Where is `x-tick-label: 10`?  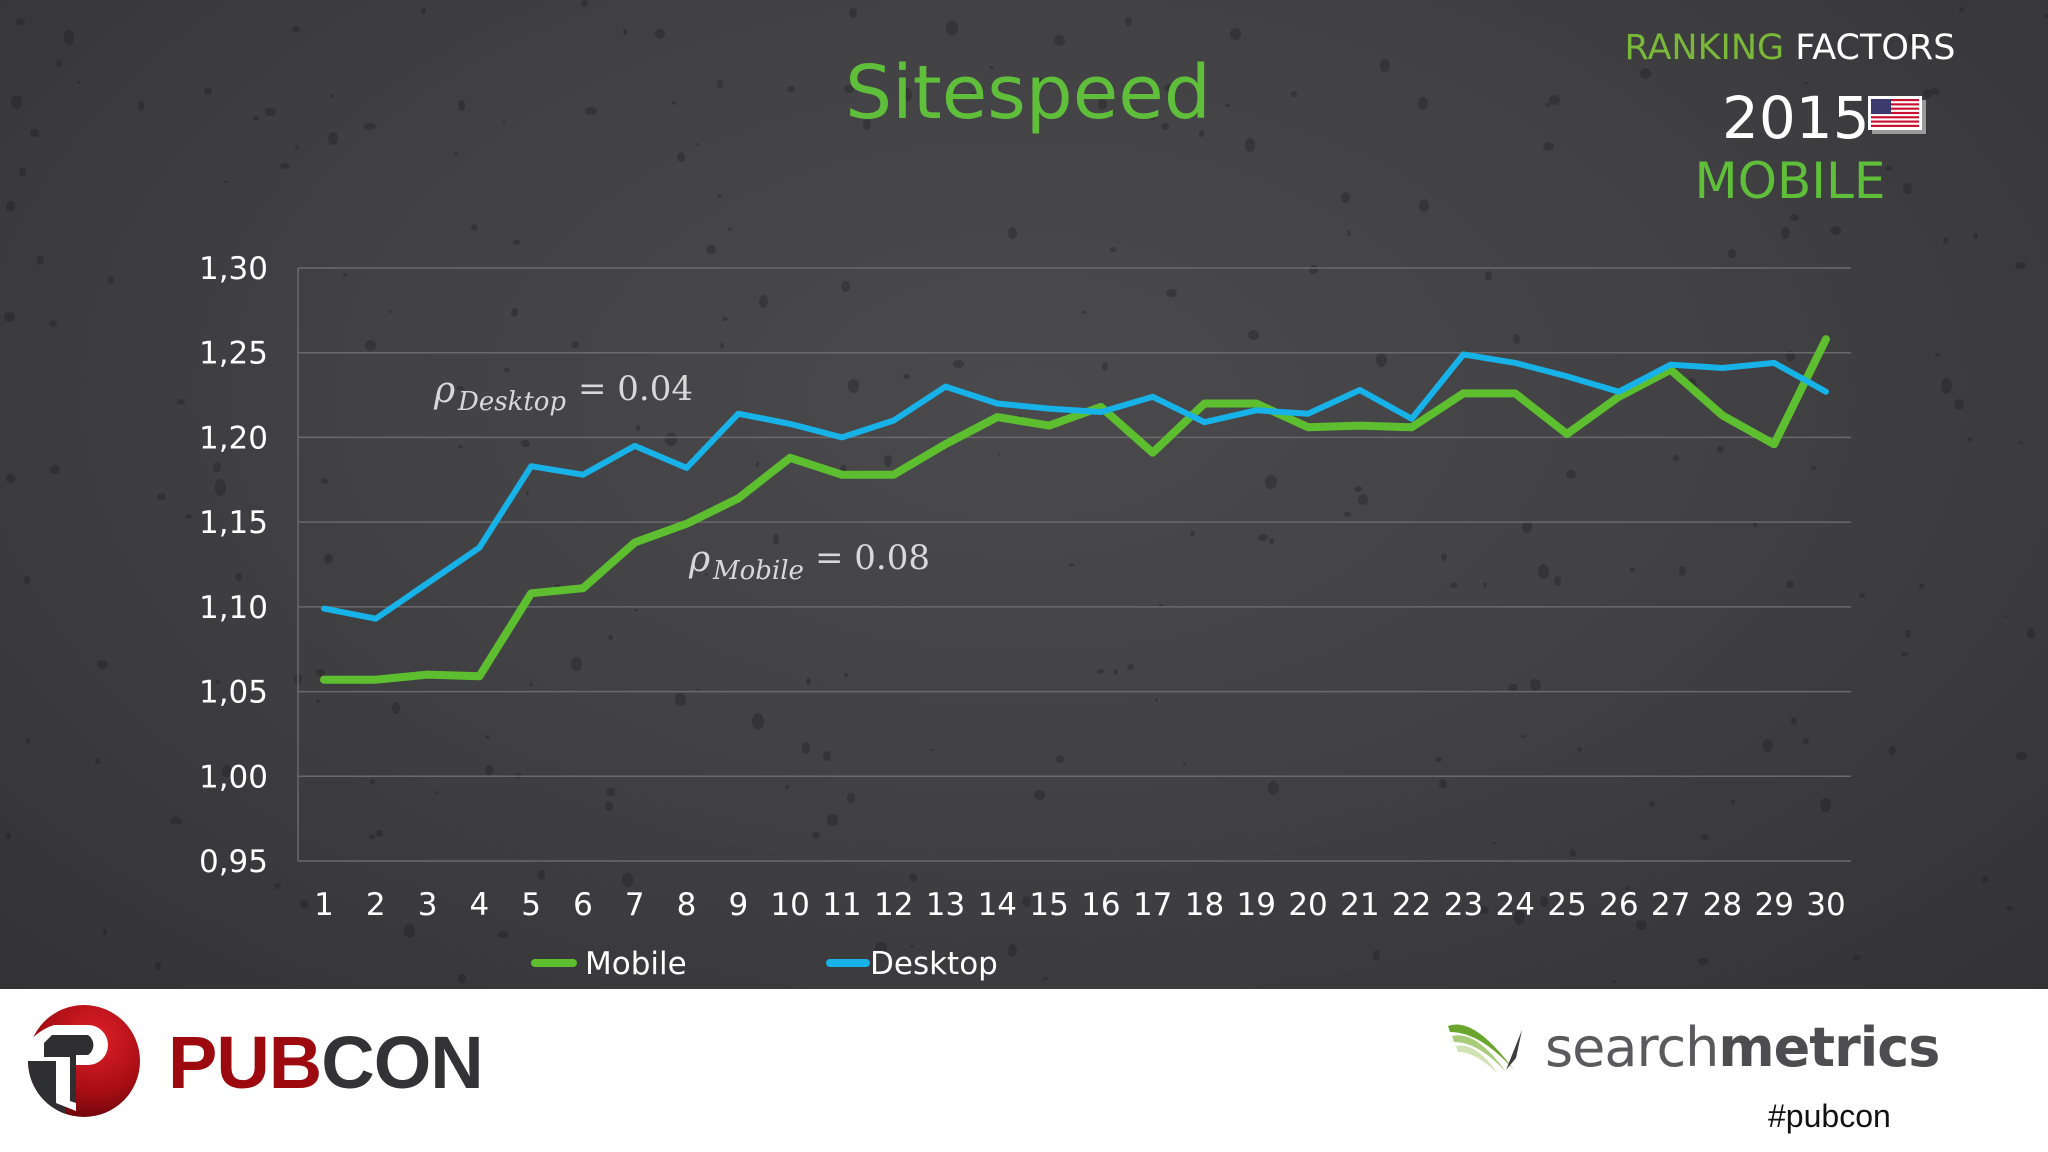 x-tick-label: 10 is located at coordinates (789, 905).